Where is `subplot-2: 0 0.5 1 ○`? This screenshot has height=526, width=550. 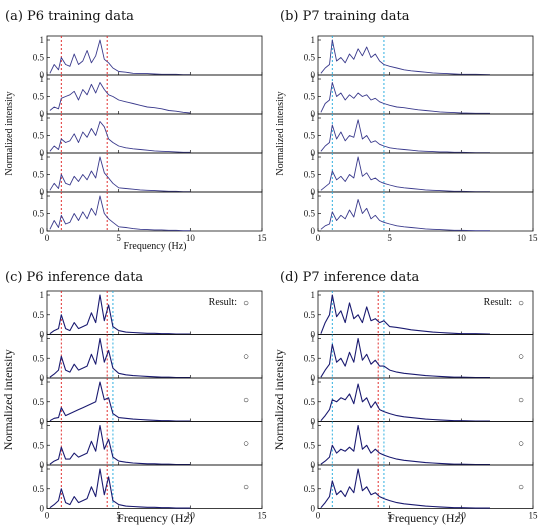 subplot-2: 0 0.5 1 ○ is located at coordinates (419, 358).